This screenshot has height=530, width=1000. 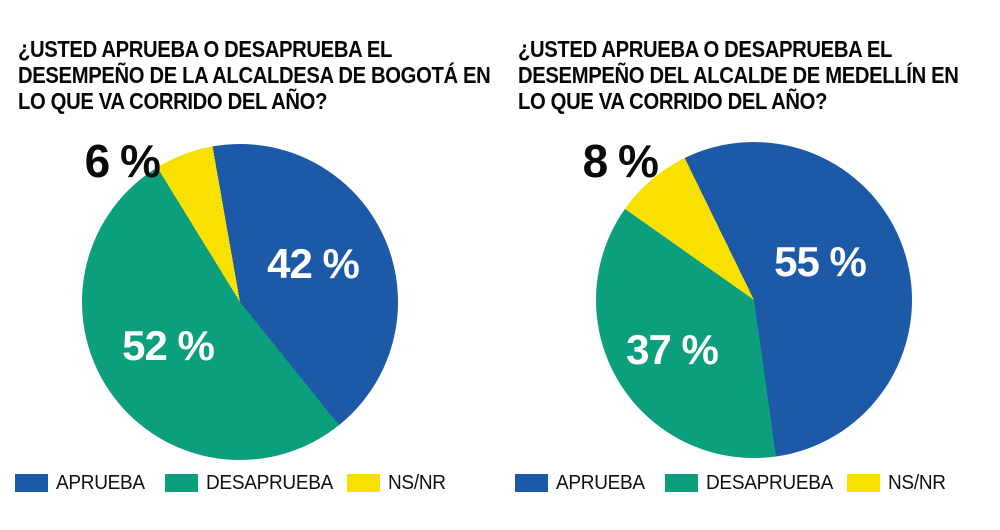 I want to click on chart-title-line: DESEMPEÑO DE LA ALCALDESA DE BOGOTÁ EN, so click(x=254, y=75).